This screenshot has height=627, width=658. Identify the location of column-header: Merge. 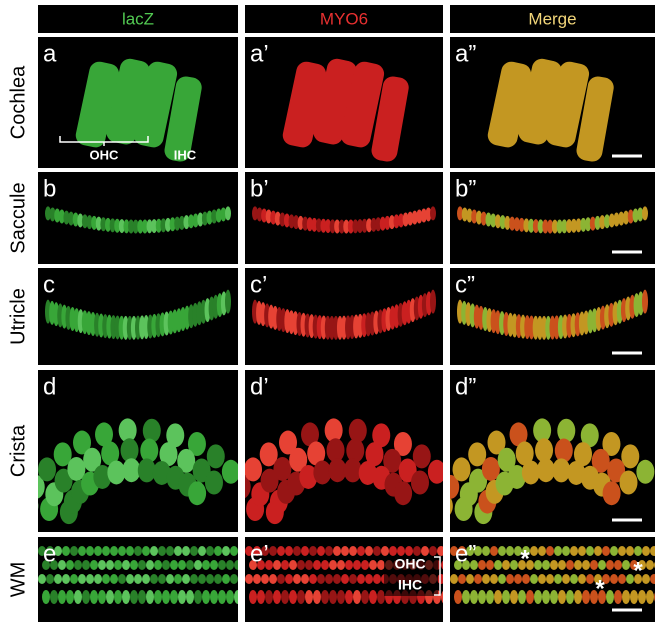
(552, 18).